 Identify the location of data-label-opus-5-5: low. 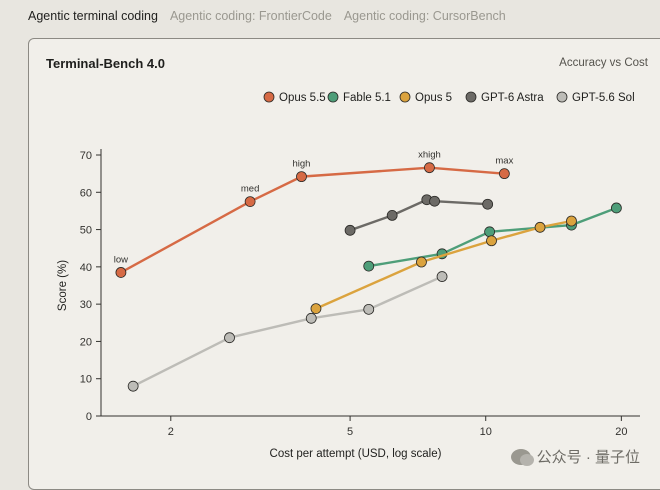
(121, 259).